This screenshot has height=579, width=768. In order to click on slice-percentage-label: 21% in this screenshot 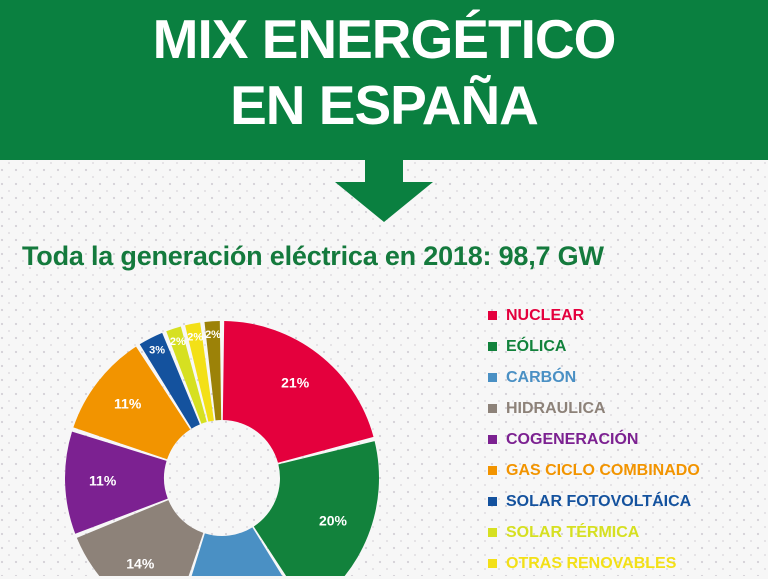, I will do `click(295, 382)`.